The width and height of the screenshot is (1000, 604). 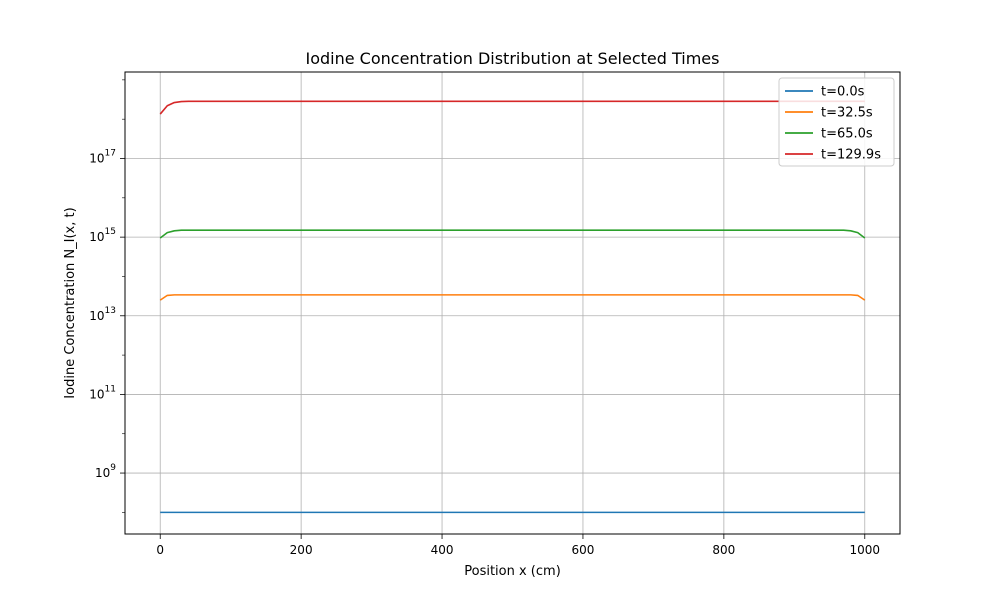 I want to click on y-tick-label-exponent: 13, so click(x=110, y=311).